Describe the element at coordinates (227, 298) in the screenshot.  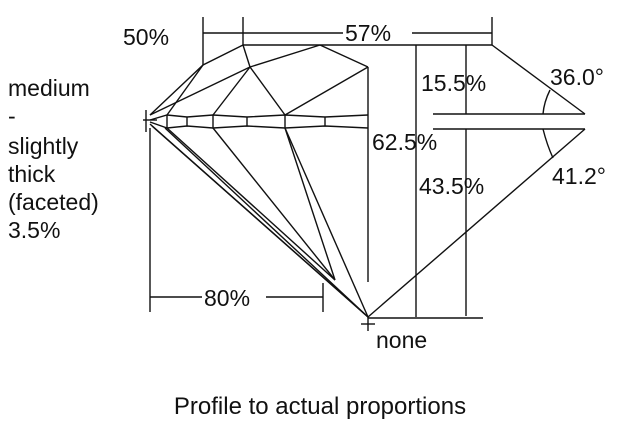
I see `lower-half-label: 80%` at that location.